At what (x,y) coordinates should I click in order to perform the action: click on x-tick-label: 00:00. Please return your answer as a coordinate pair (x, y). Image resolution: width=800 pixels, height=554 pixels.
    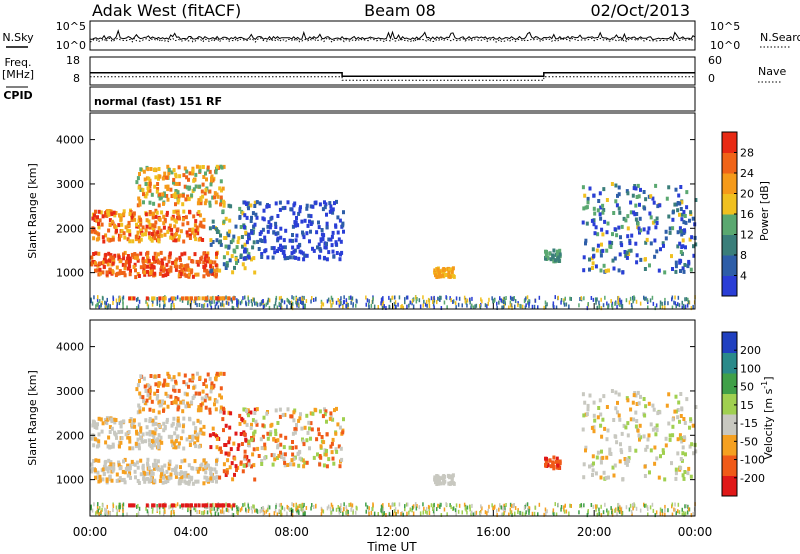
    Looking at the image, I should click on (695, 532).